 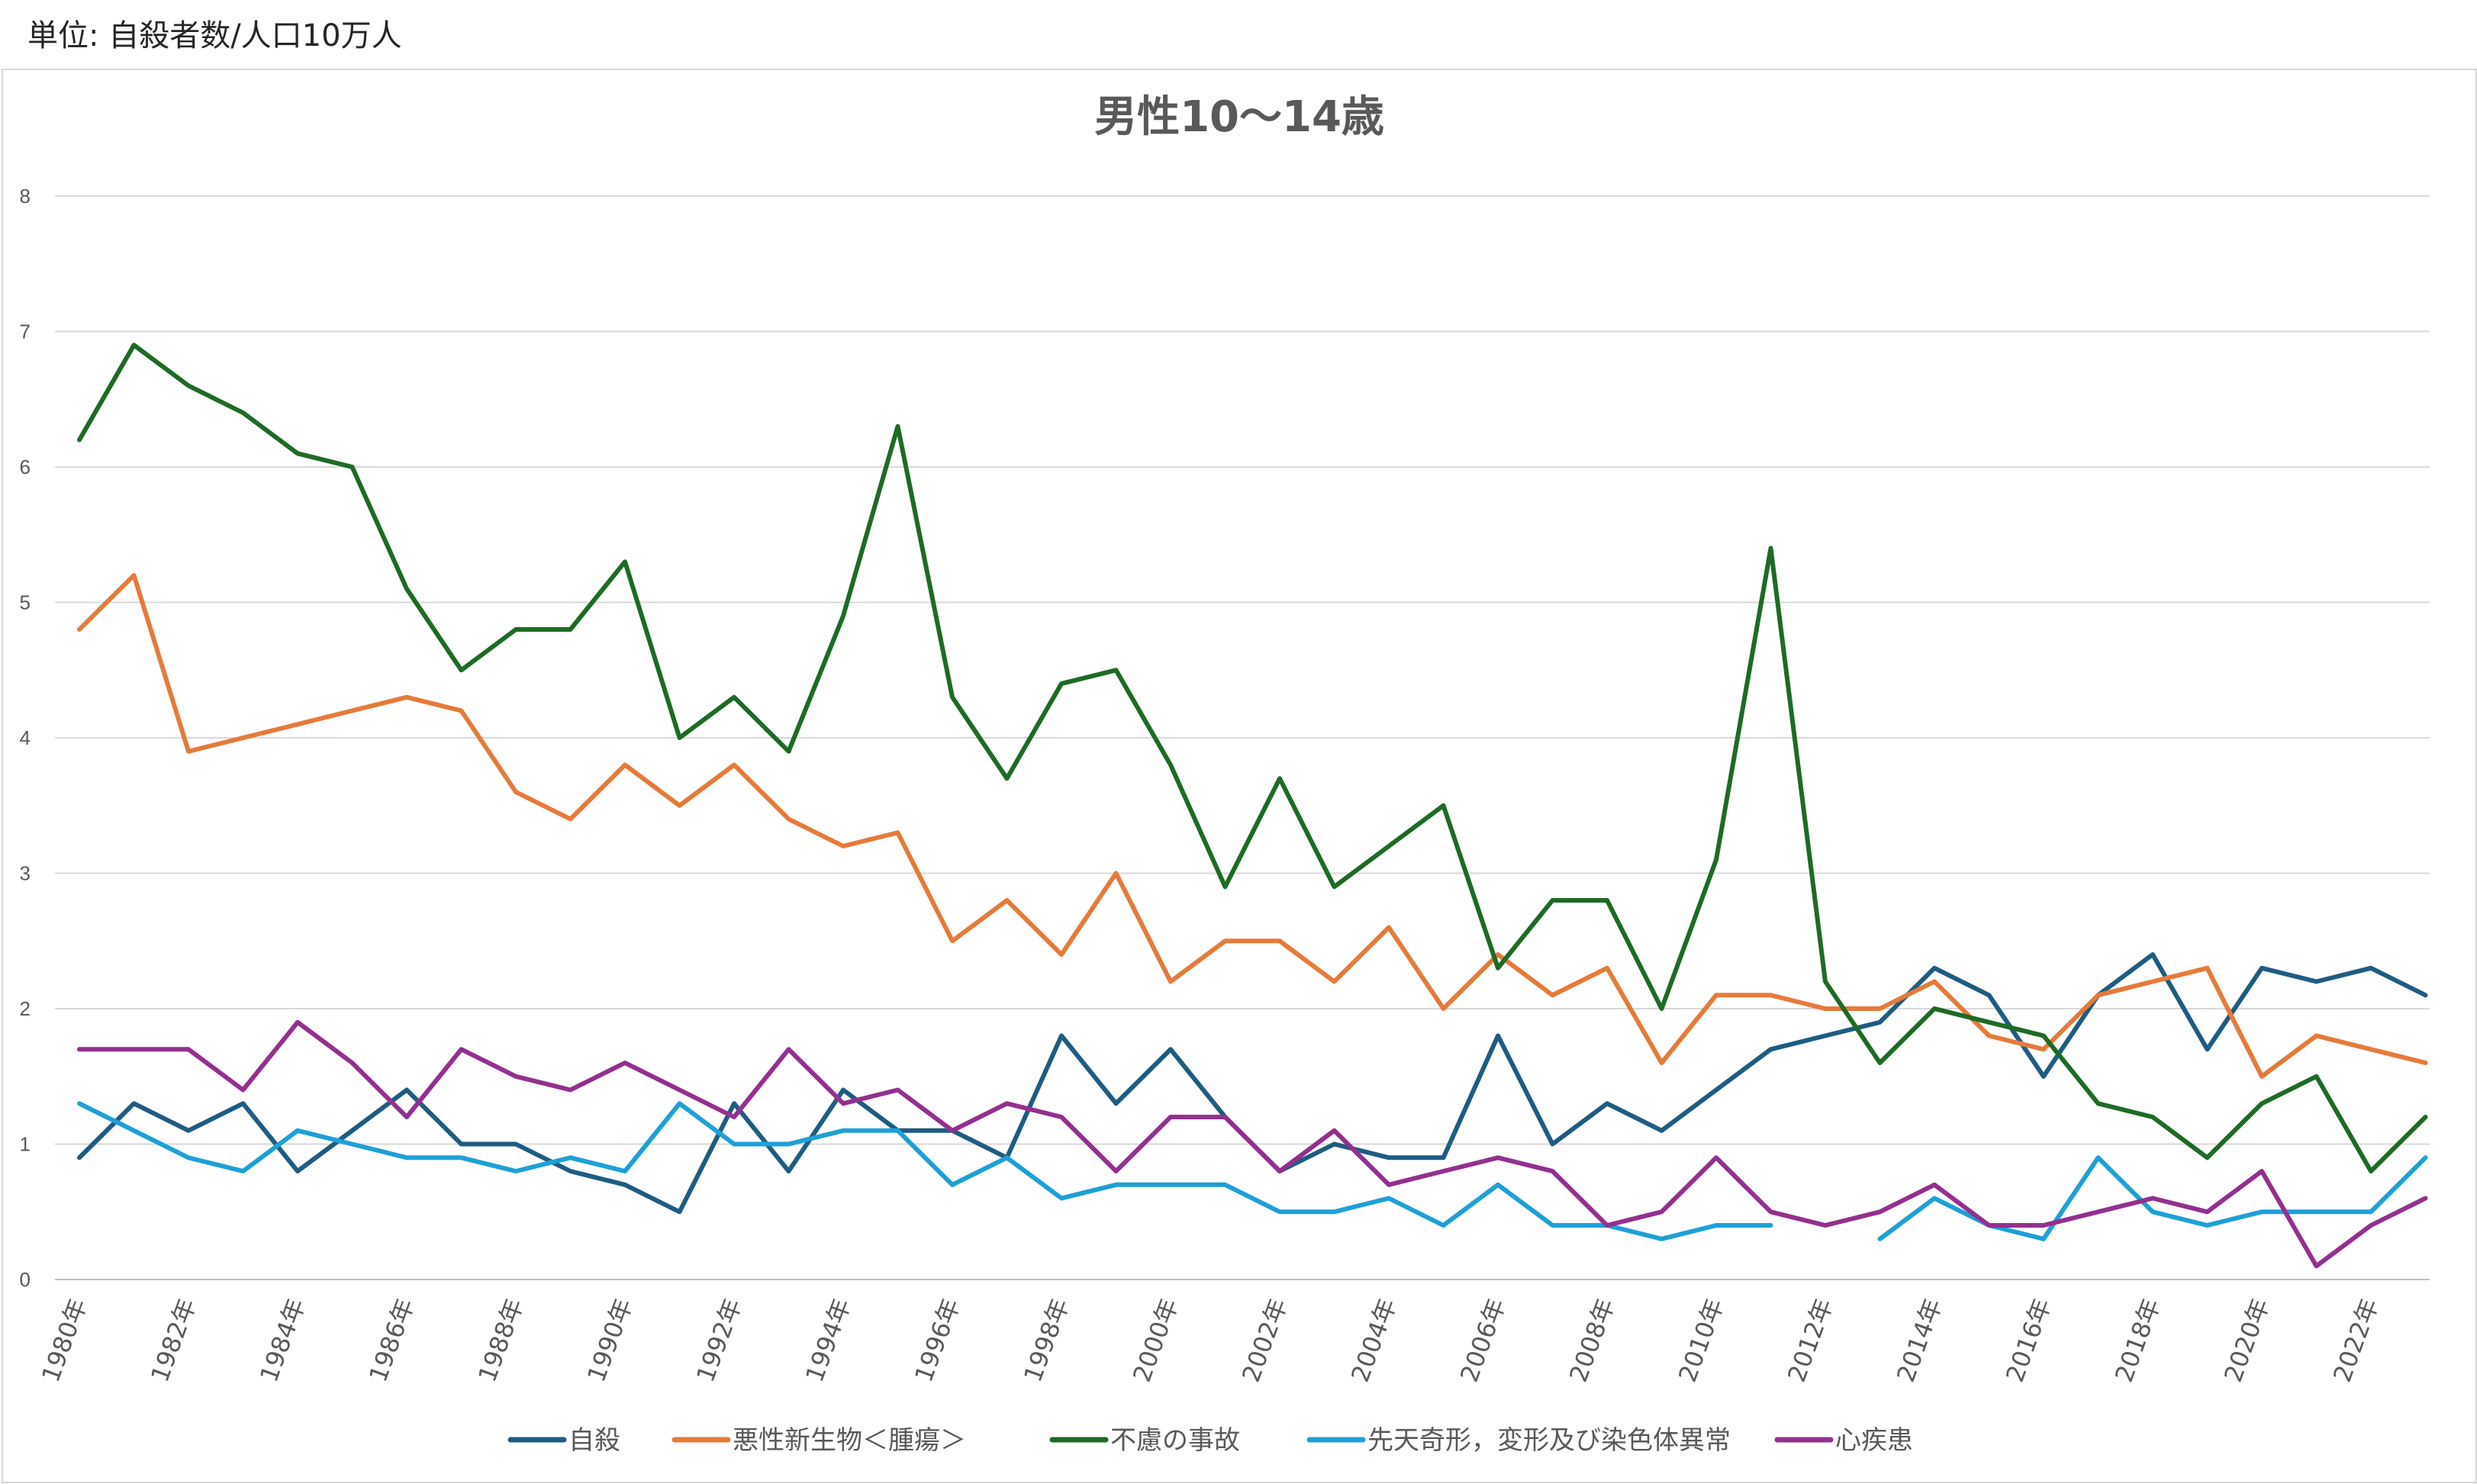 What do you see at coordinates (25, 602) in the screenshot?
I see `y-tick-label: 5` at bounding box center [25, 602].